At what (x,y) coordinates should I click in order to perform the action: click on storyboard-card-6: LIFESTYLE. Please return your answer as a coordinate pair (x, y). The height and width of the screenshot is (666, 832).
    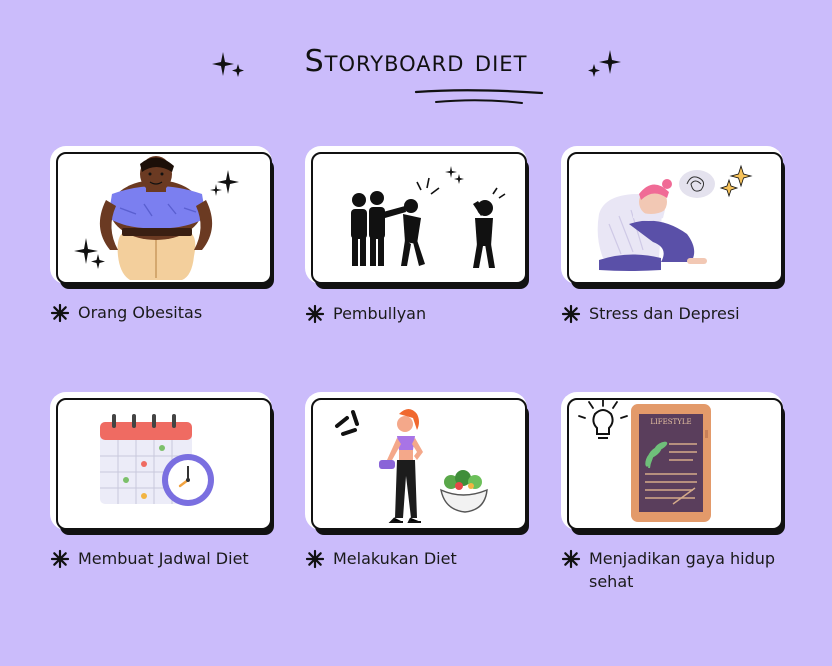
    Looking at the image, I should click on (672, 462).